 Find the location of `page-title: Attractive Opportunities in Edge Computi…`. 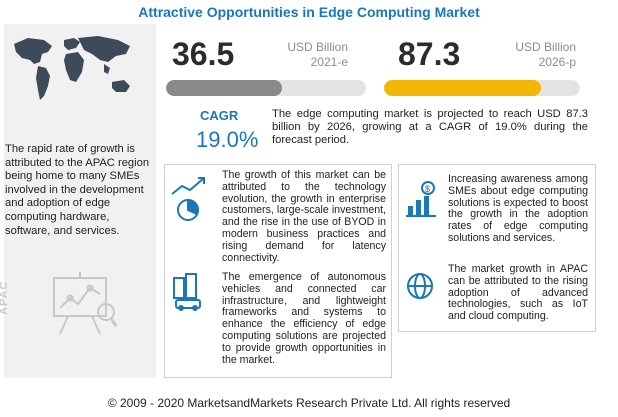

page-title: Attractive Opportunities in Edge Computi… is located at coordinates (309, 12).